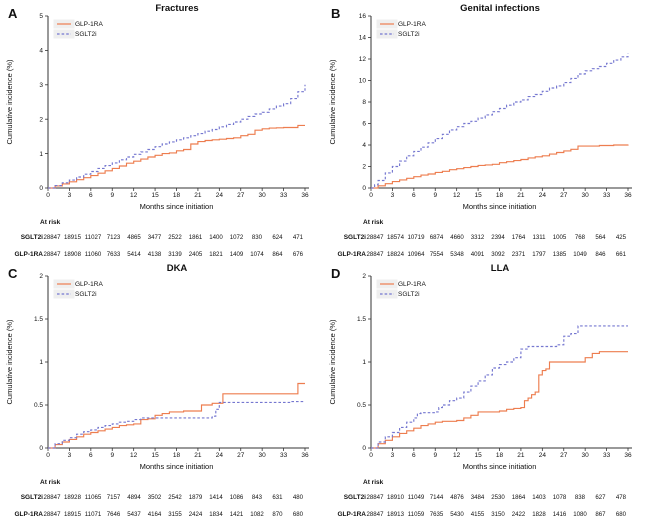  I want to click on x-tick-label: 0, so click(371, 195).